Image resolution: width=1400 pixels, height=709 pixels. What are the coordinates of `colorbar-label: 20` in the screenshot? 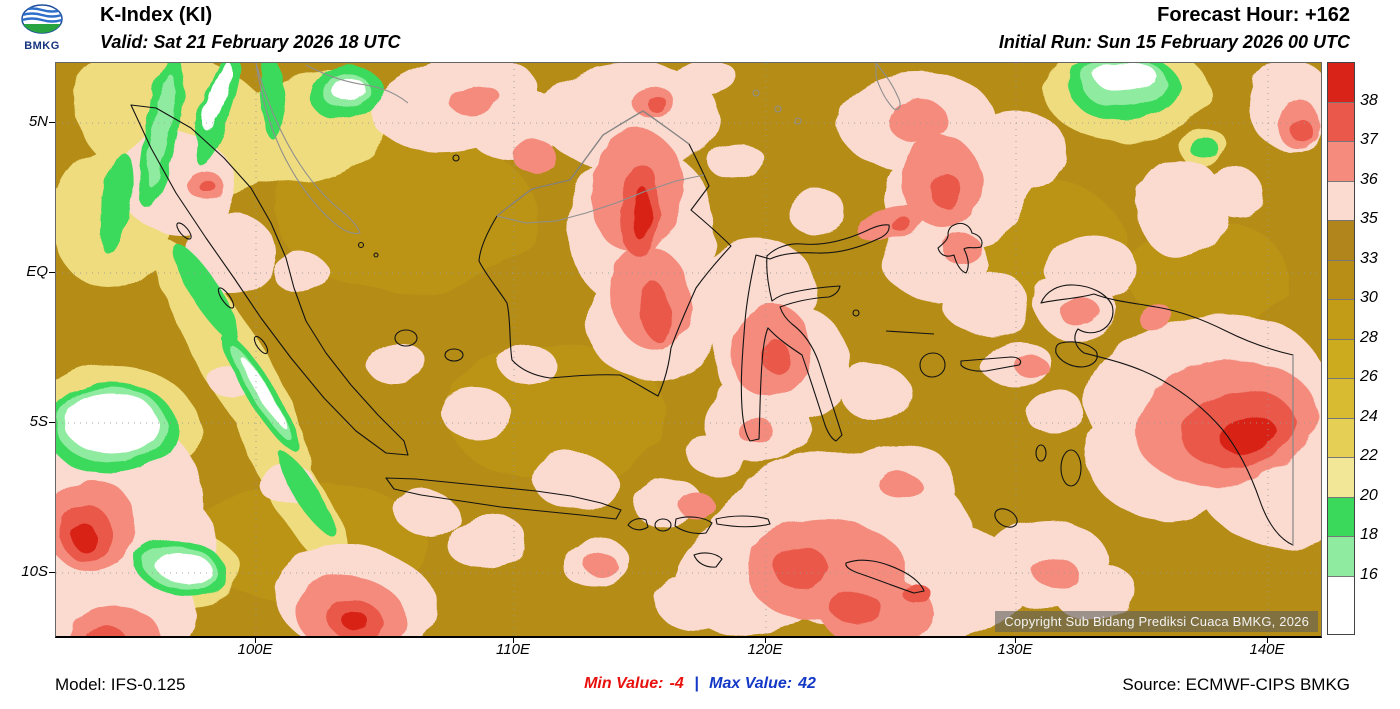 It's located at (1369, 495).